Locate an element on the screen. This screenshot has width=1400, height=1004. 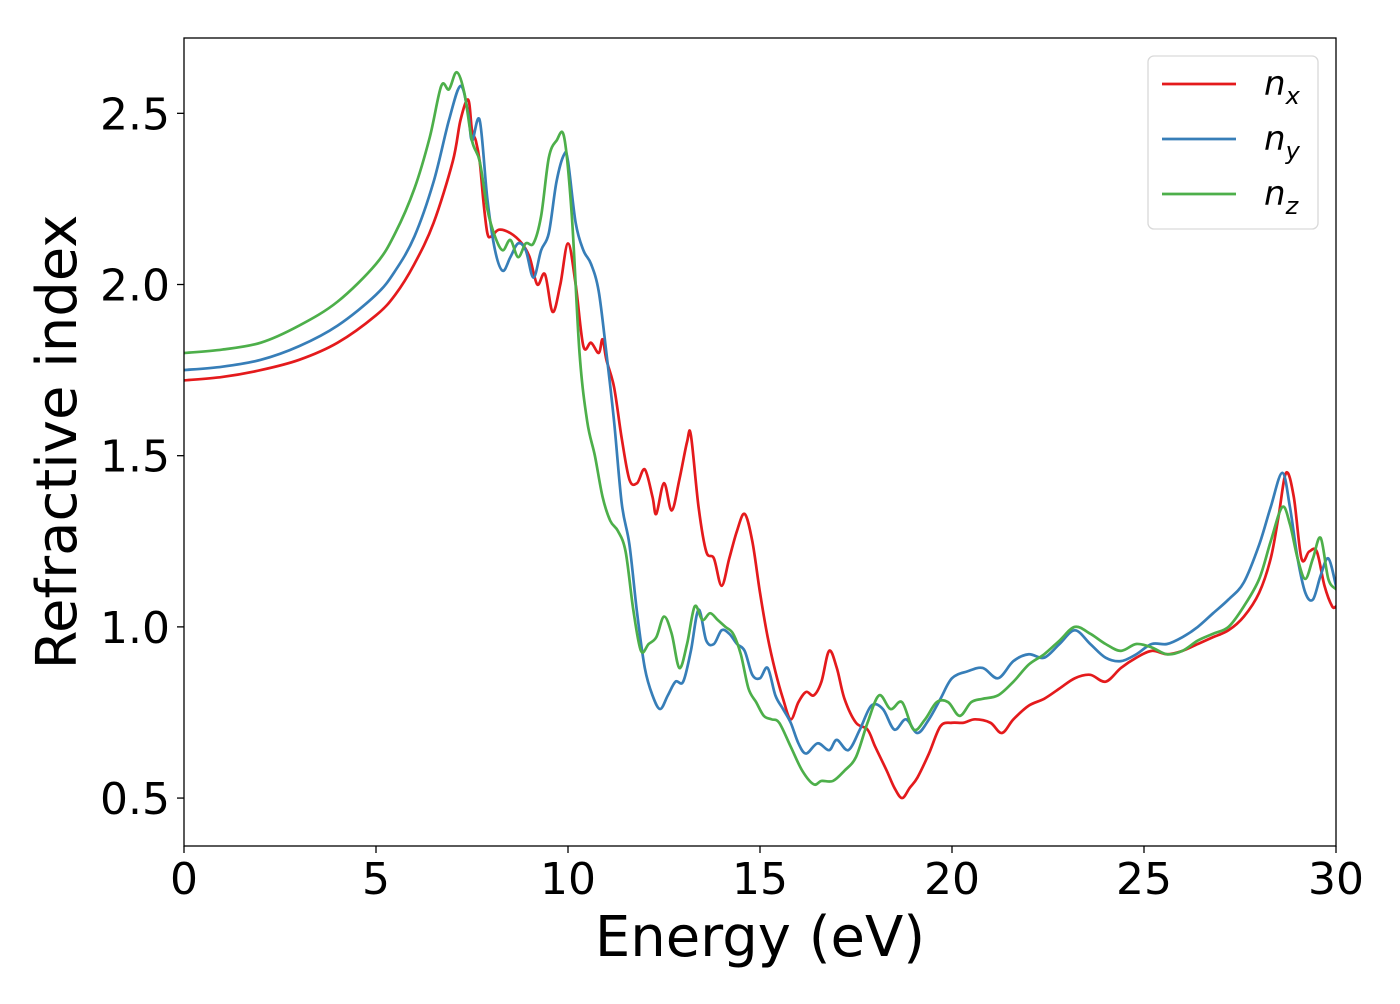
x-tick-label-30: 30 is located at coordinates (1336, 879).